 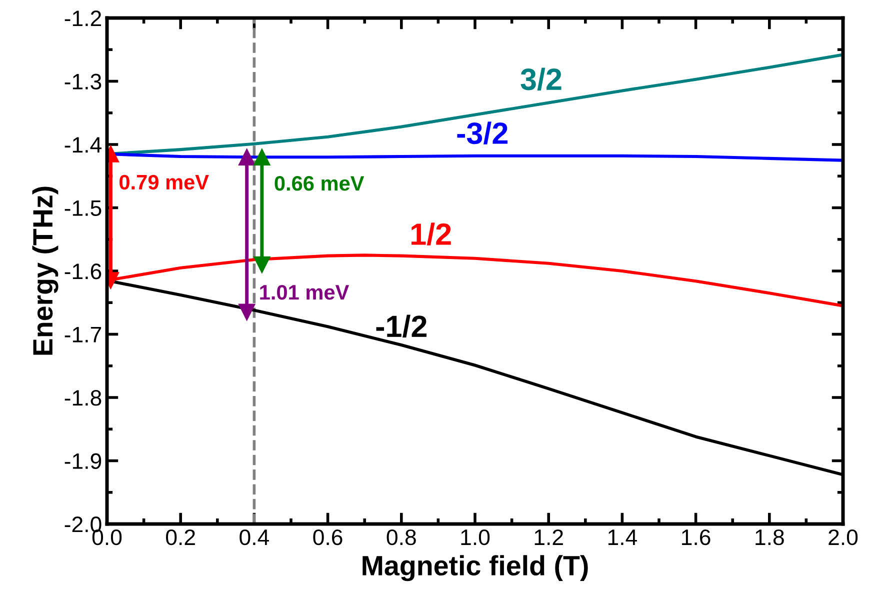 What do you see at coordinates (475, 568) in the screenshot?
I see `x-axis-title: Magnetic field (T)` at bounding box center [475, 568].